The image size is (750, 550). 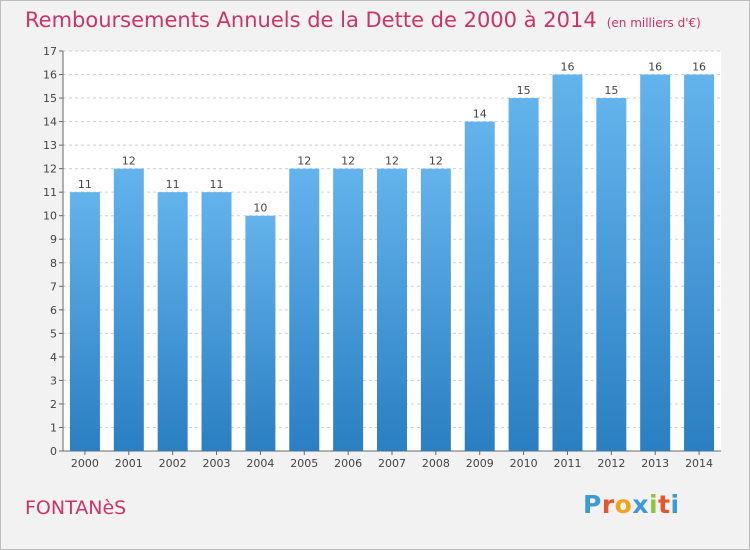 I want to click on y-tick-label: 10, so click(x=50, y=216).